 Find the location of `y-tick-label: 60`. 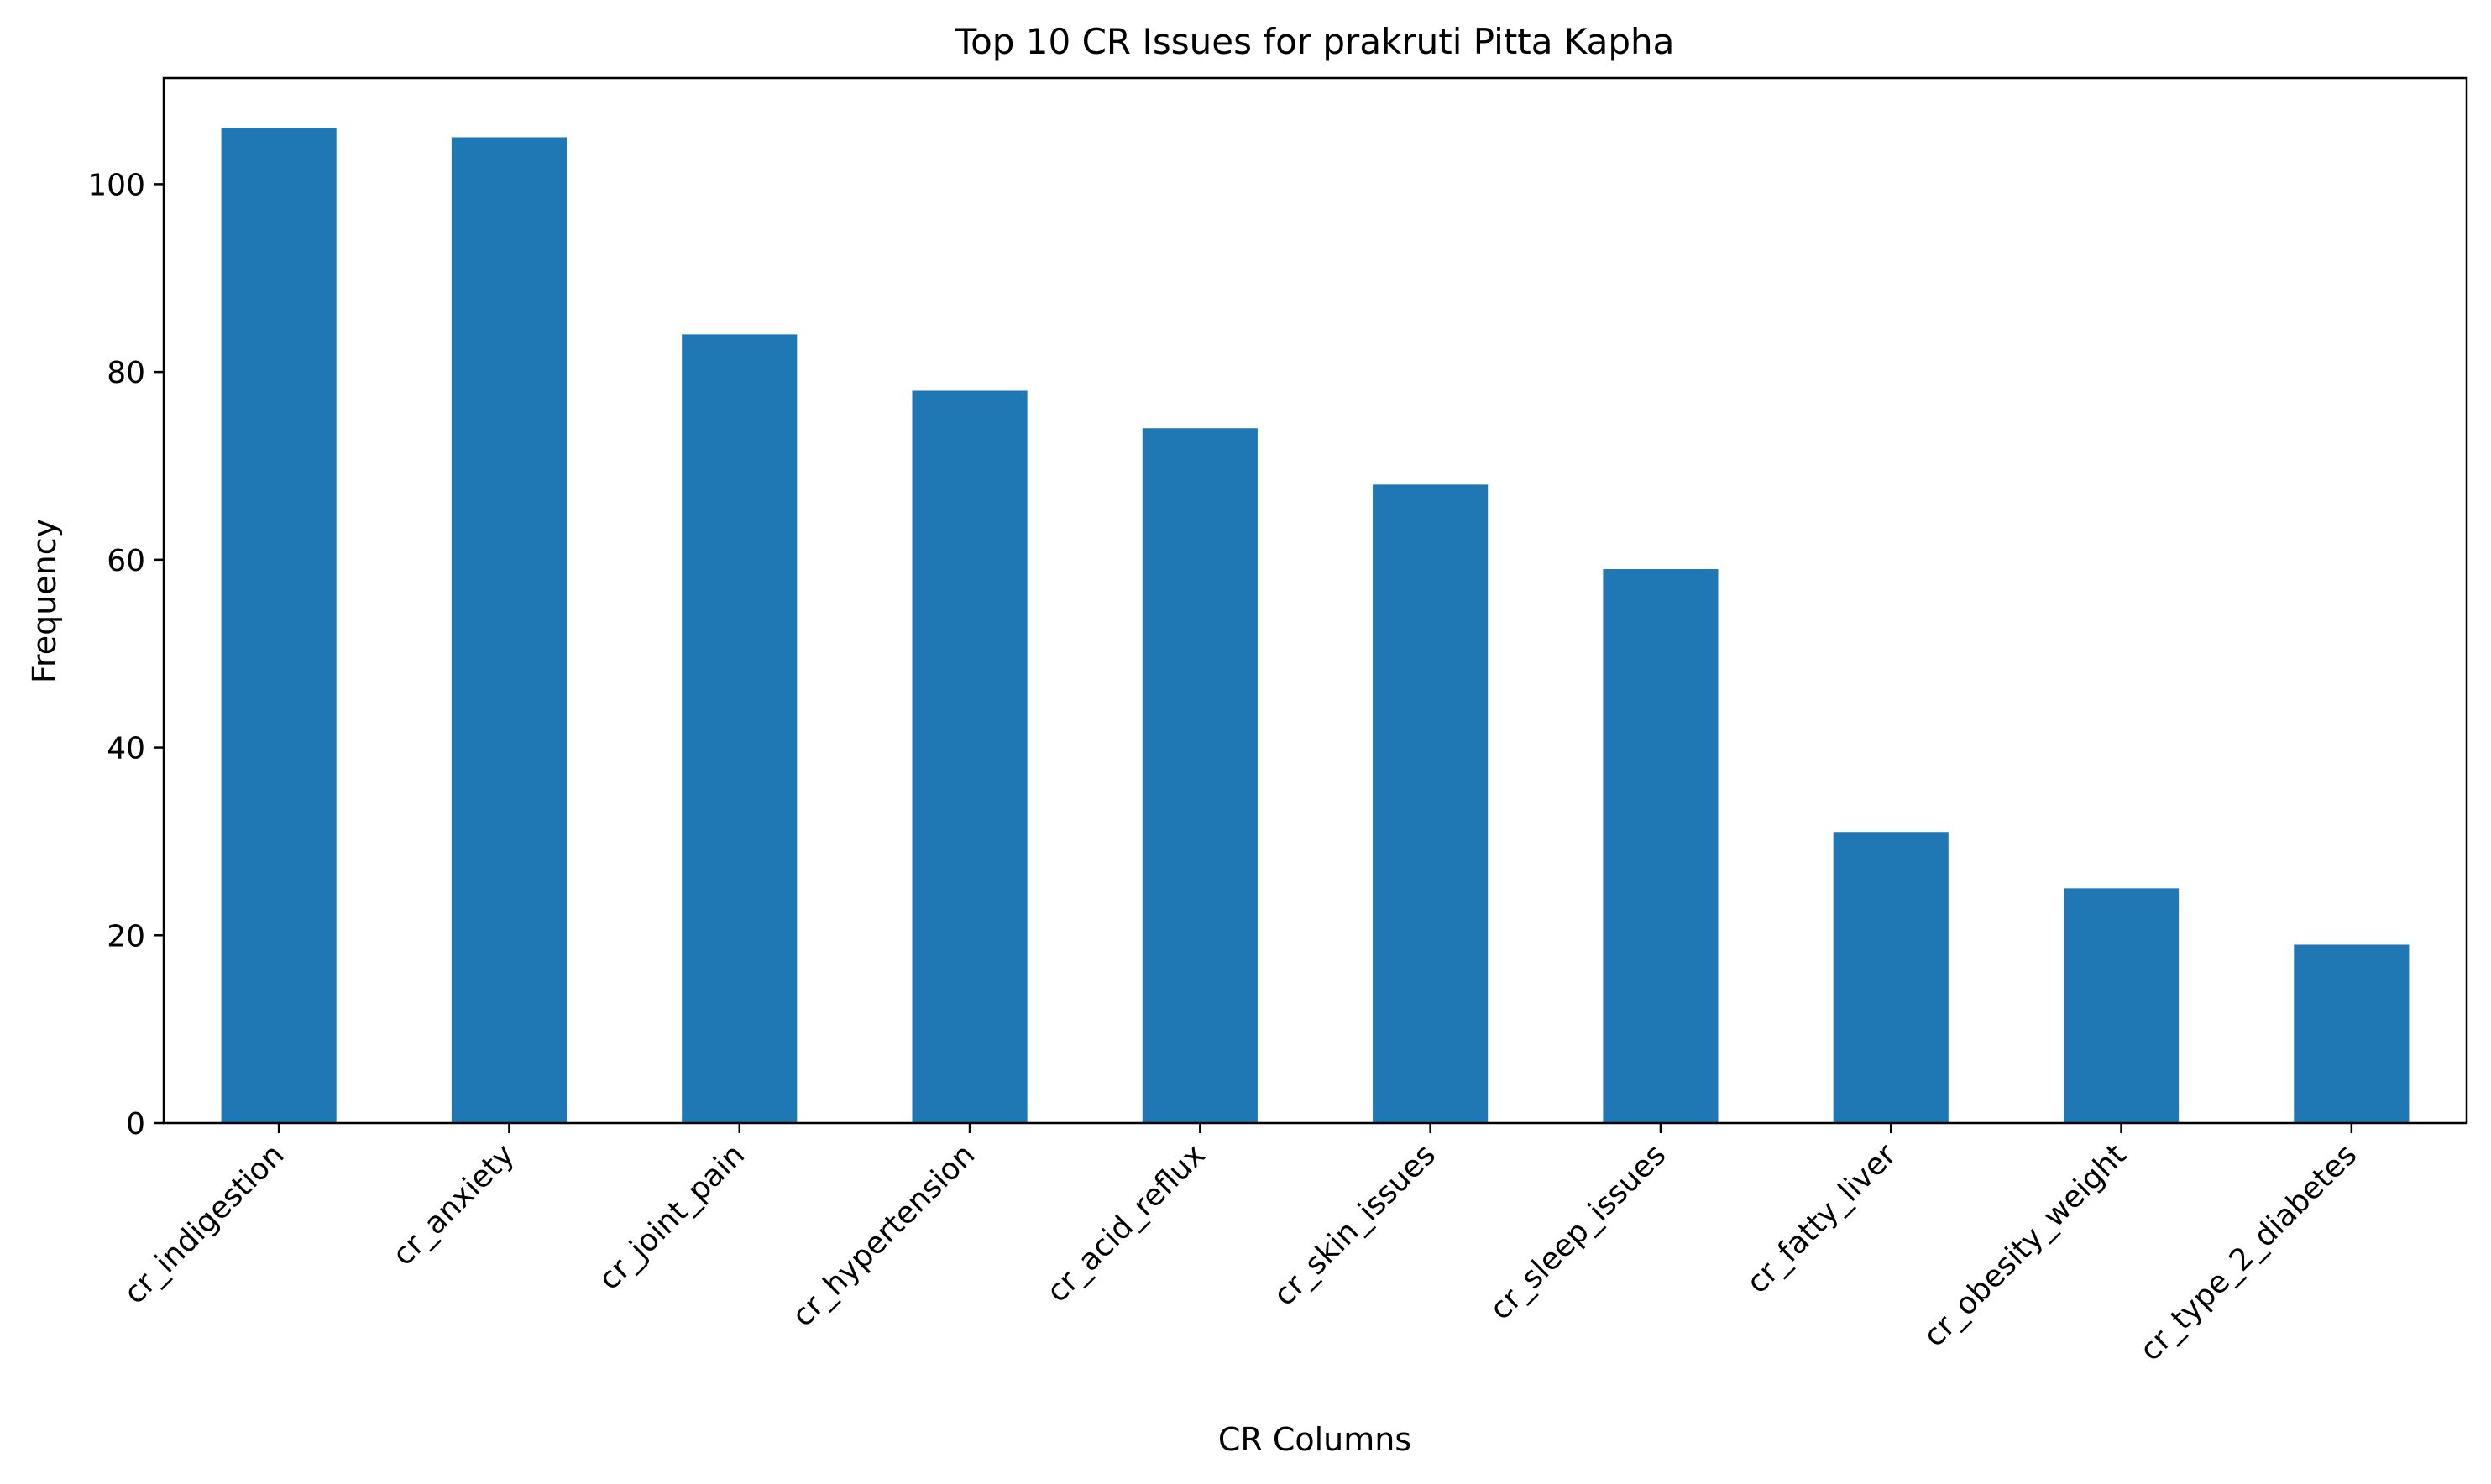

y-tick-label: 60 is located at coordinates (126, 561).